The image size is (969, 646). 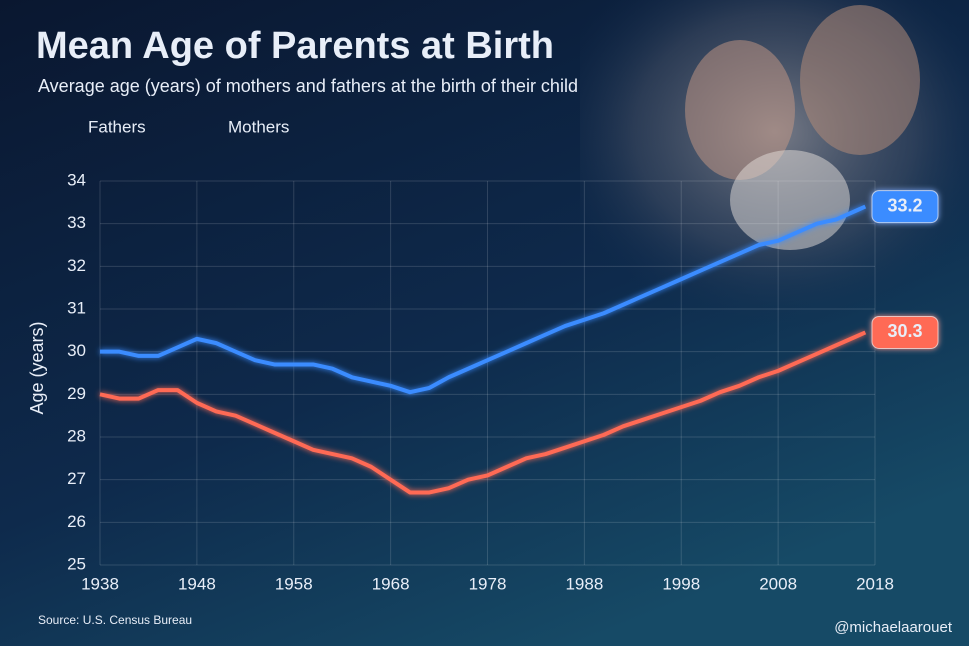 I want to click on x-tick-label: 1998, so click(x=681, y=583).